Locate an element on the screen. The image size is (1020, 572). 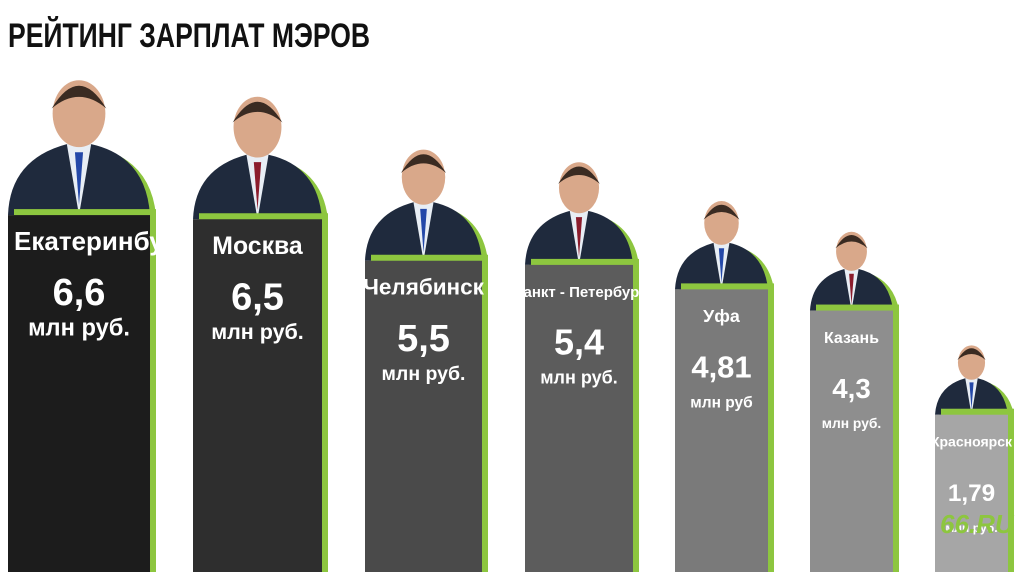
value-label: 4,3 is located at coordinates (851, 388).